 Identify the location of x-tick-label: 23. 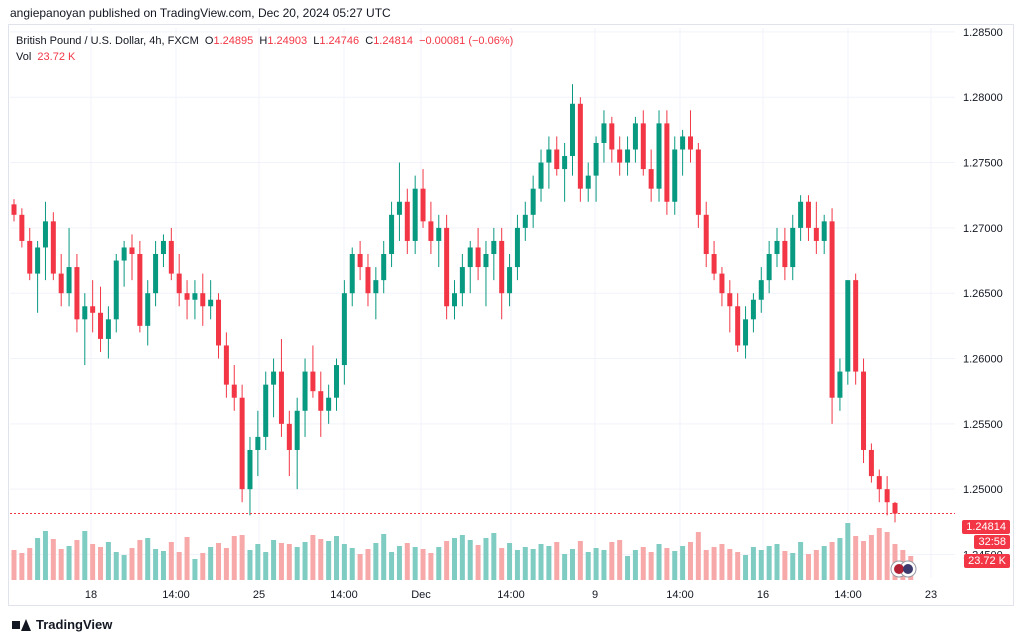
(931, 595).